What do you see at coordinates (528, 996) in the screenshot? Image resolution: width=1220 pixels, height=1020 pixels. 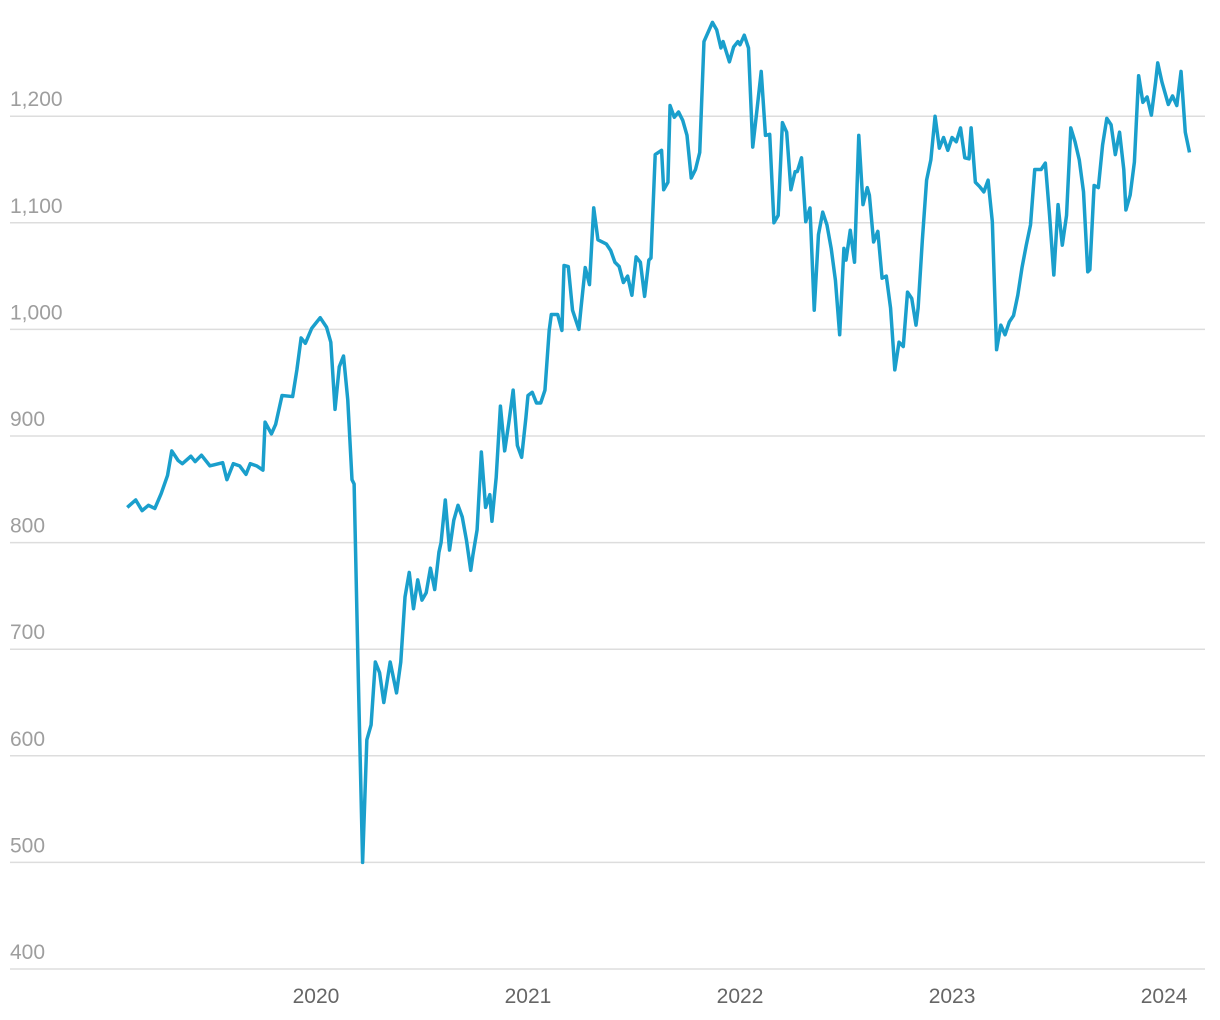 I see `x-tick-label: 2021` at bounding box center [528, 996].